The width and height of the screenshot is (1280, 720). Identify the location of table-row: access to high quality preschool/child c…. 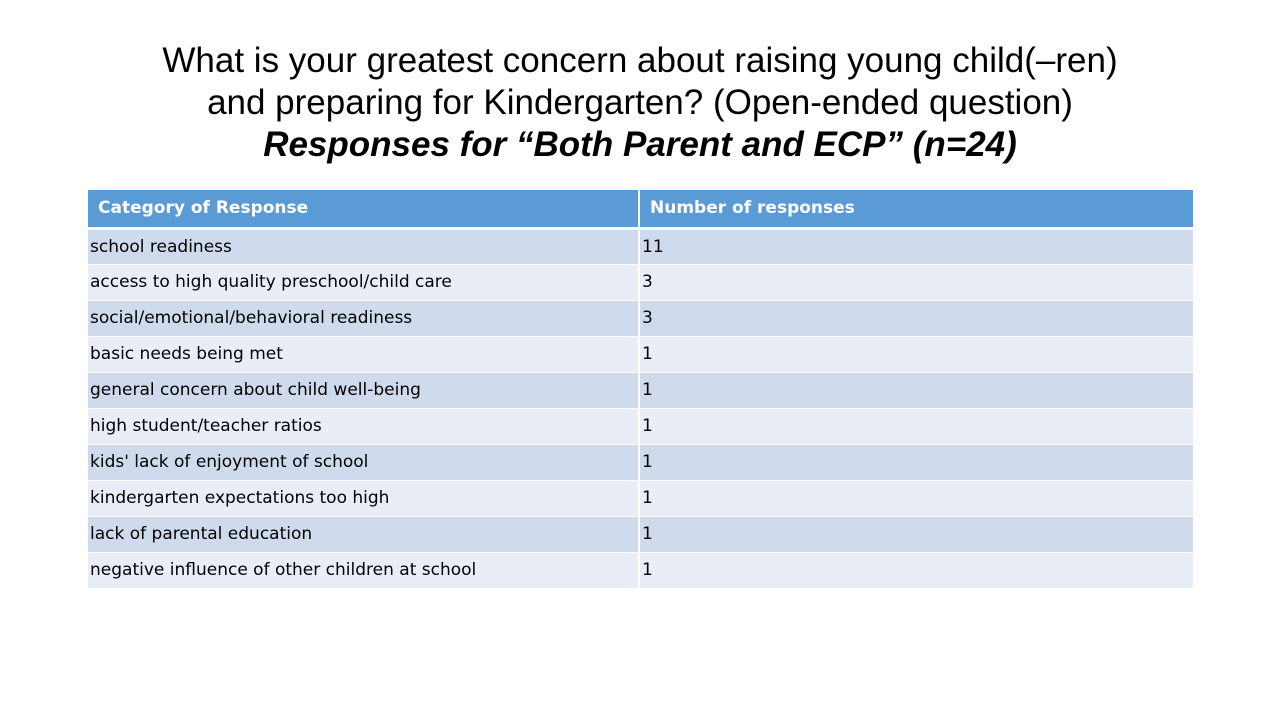
(640, 282).